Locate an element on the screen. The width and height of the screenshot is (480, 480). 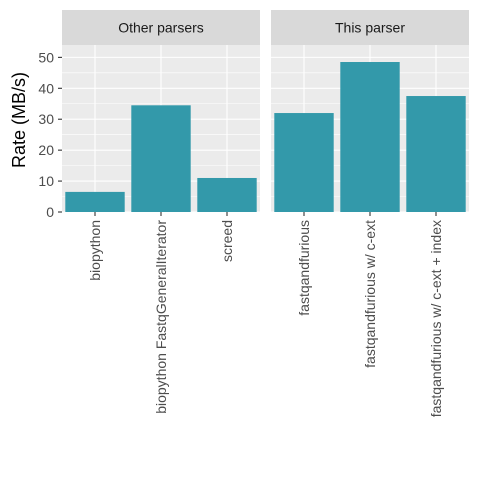
bar-screed is located at coordinates (227, 194).